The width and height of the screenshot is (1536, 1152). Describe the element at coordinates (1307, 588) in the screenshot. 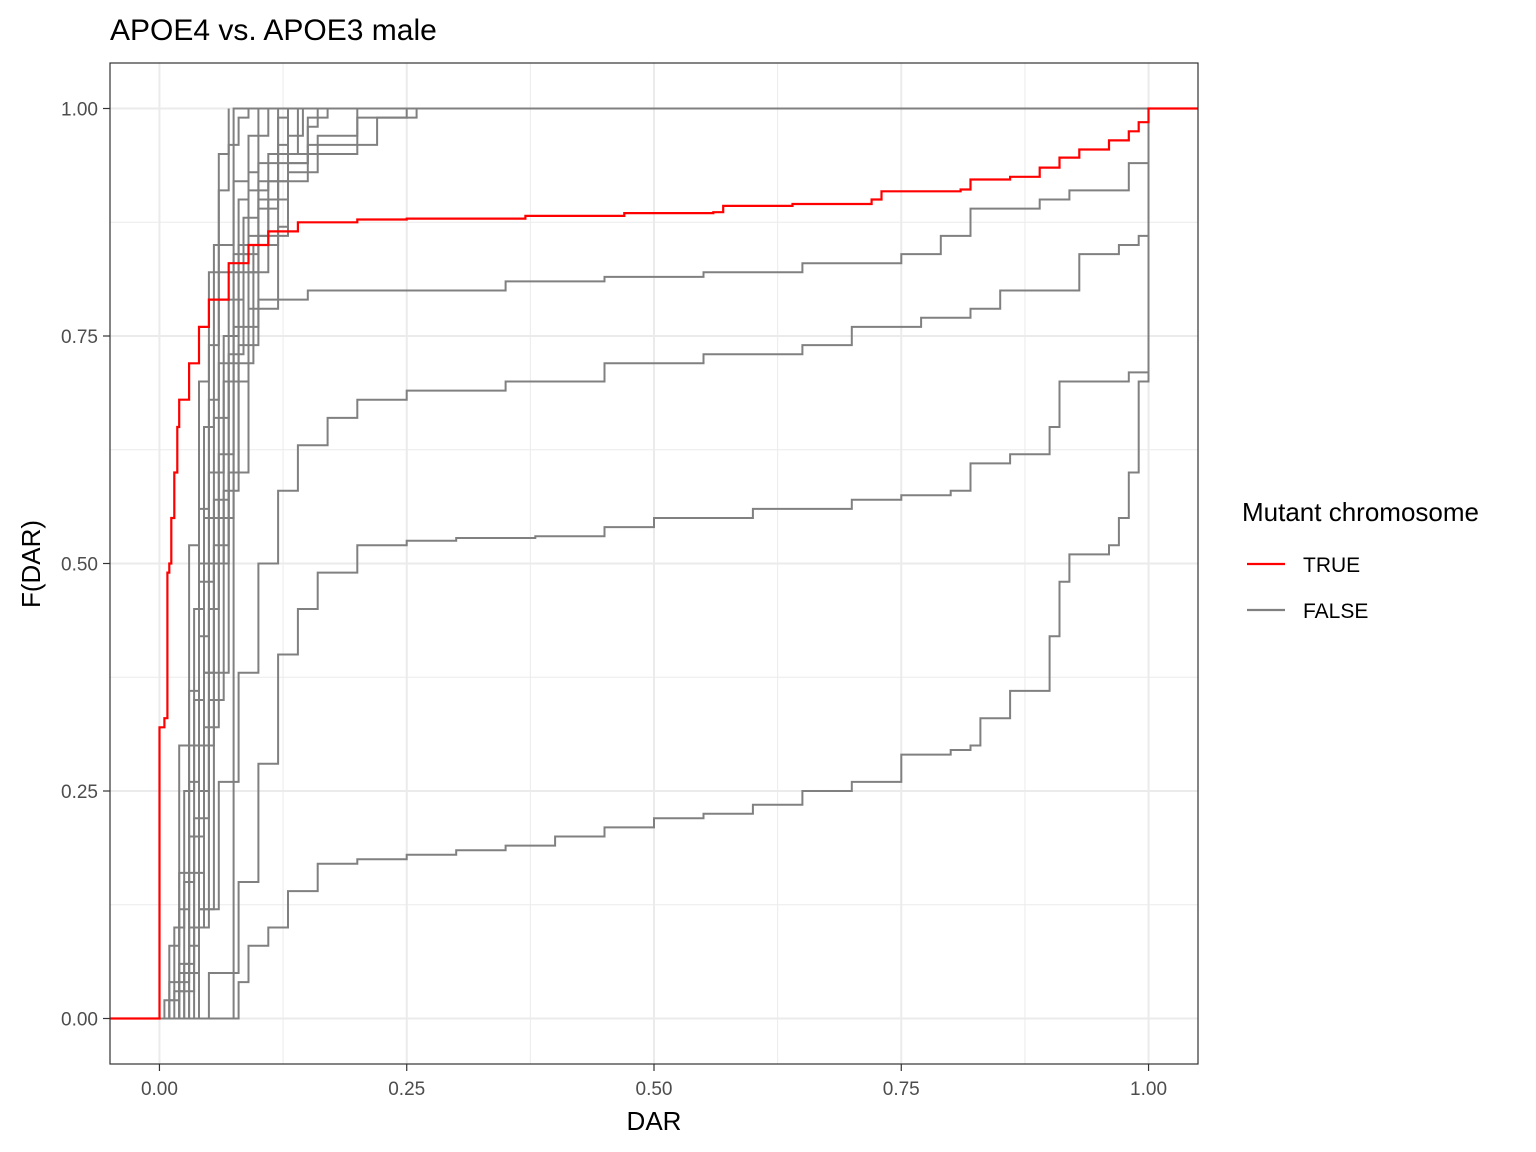

I see `legend-entries: TRUE FALSE` at that location.